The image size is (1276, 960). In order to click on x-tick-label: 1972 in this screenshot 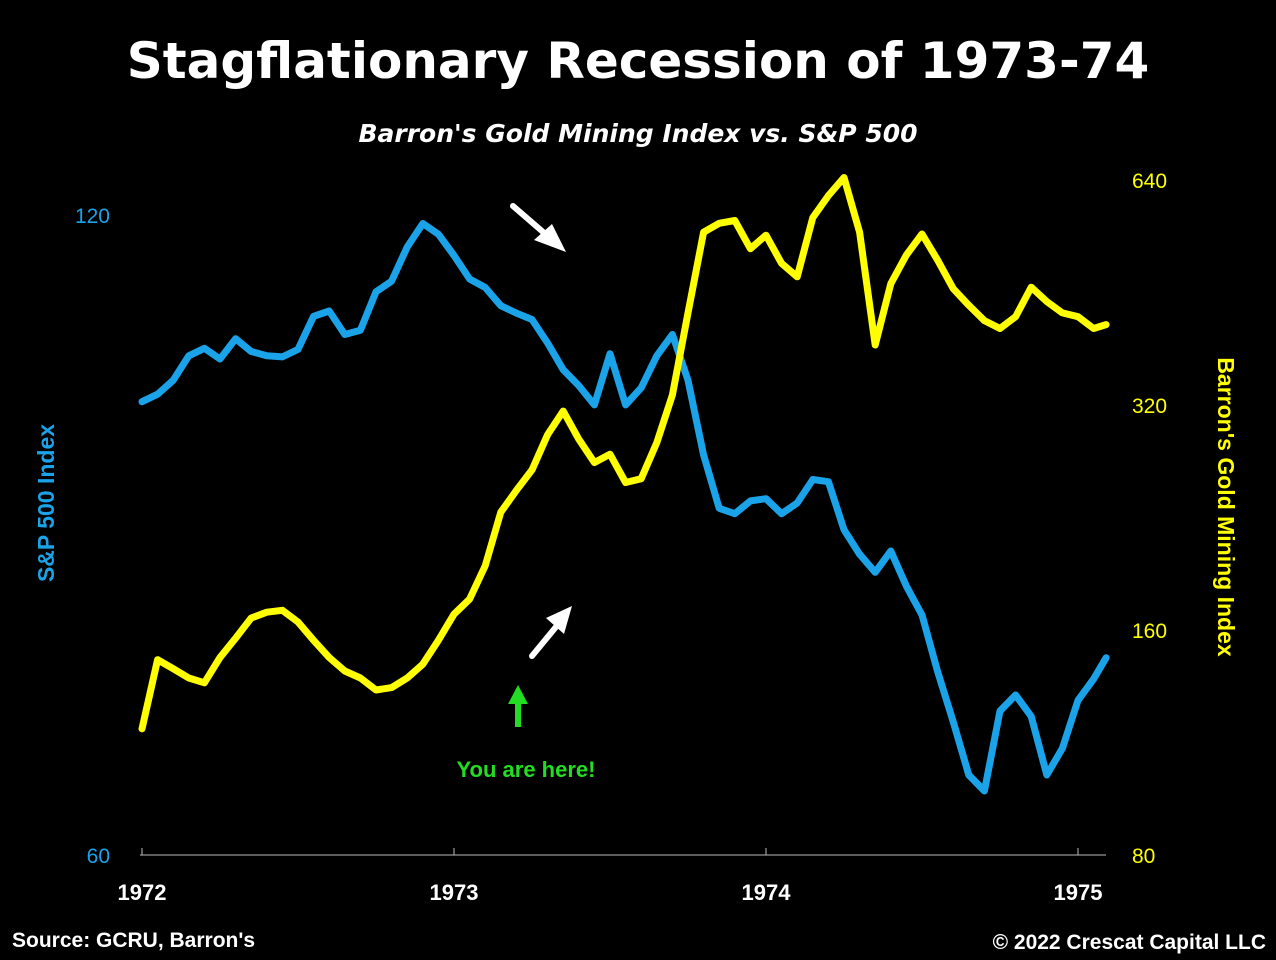, I will do `click(142, 892)`.